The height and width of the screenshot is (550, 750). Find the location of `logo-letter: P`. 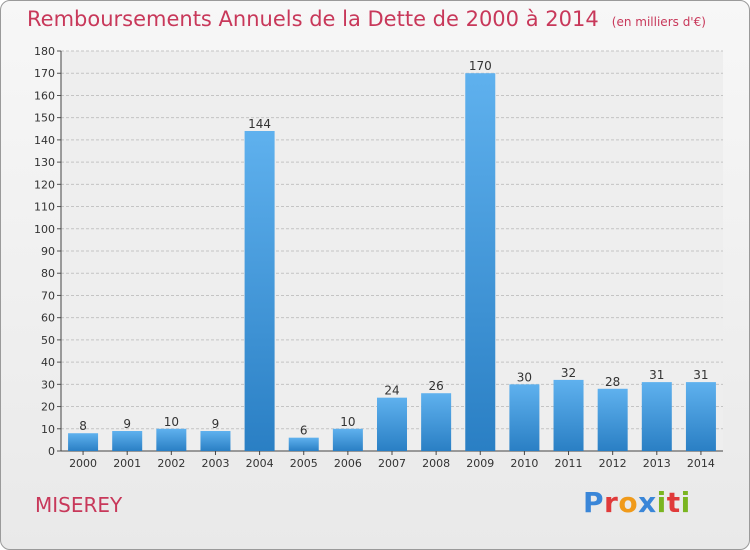

logo-letter: P is located at coordinates (594, 502).